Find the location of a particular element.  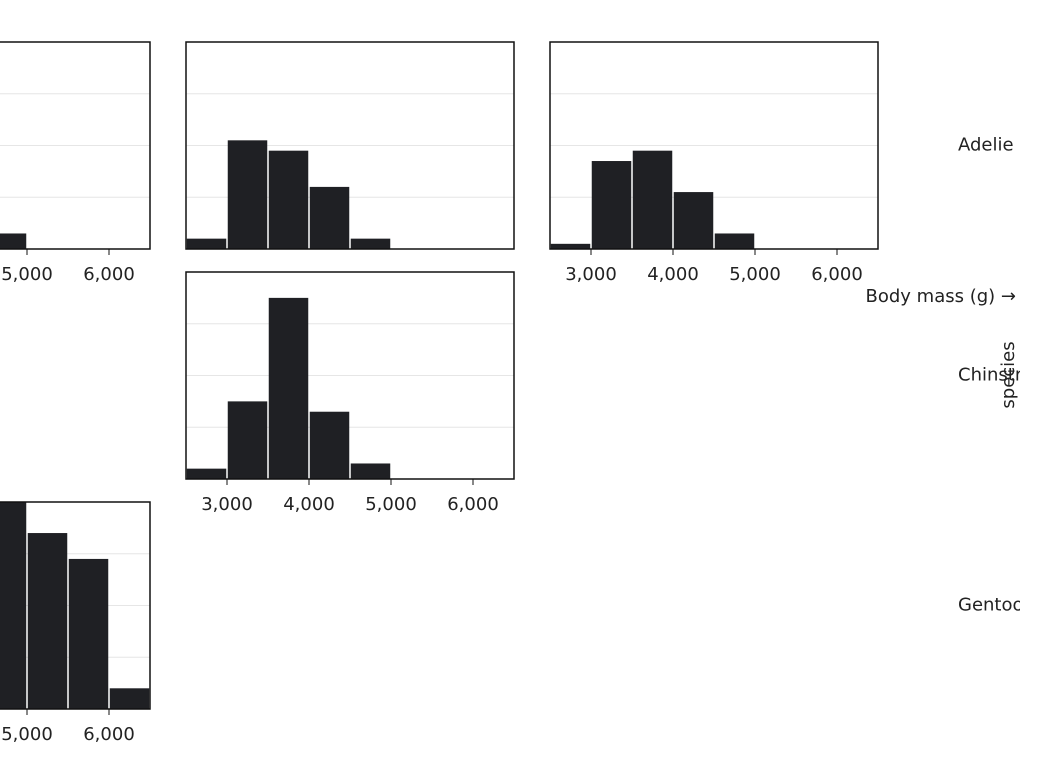

facet-label: Gentoo is located at coordinates (991, 605).